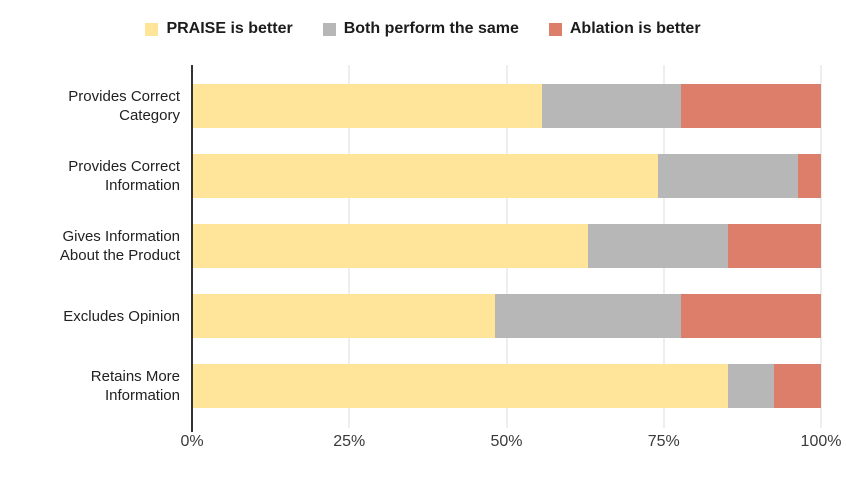 This screenshot has height=480, width=846. What do you see at coordinates (192, 248) in the screenshot?
I see `y-axis-line` at bounding box center [192, 248].